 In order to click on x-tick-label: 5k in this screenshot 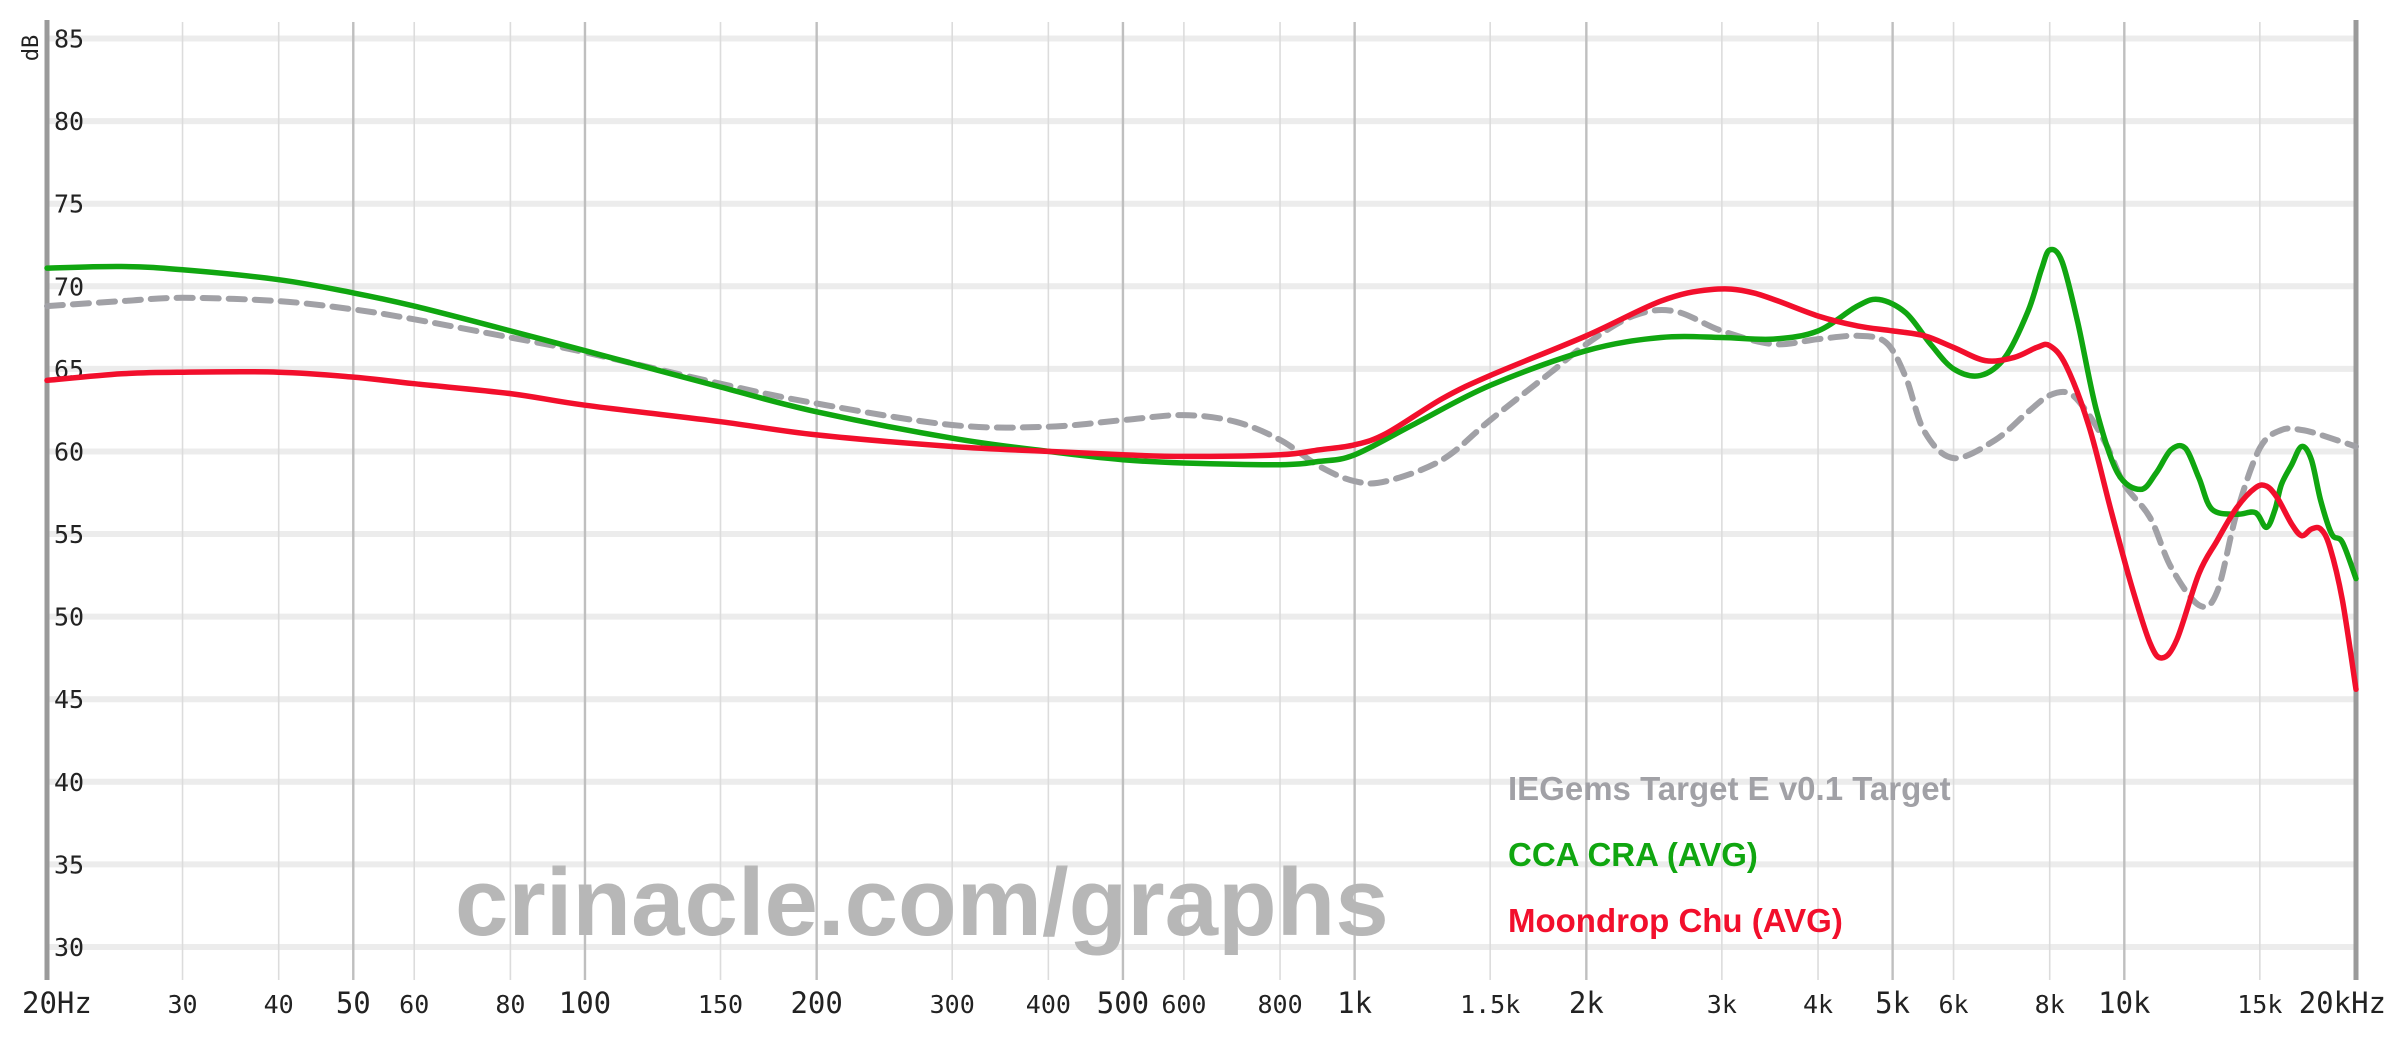, I will do `click(1892, 1003)`.